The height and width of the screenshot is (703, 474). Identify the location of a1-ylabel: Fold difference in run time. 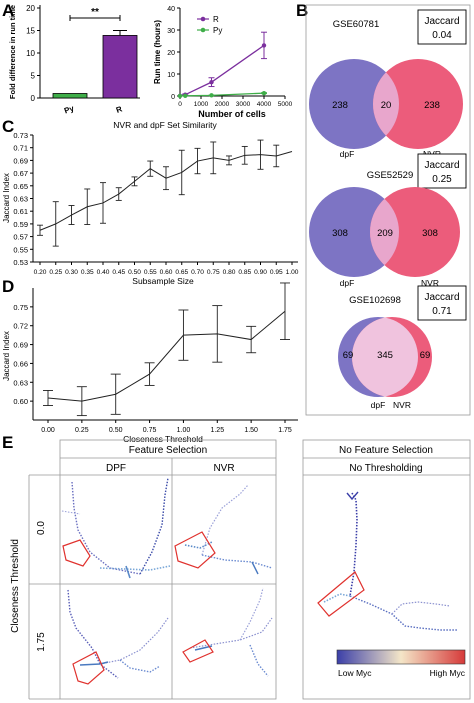
(12, 52).